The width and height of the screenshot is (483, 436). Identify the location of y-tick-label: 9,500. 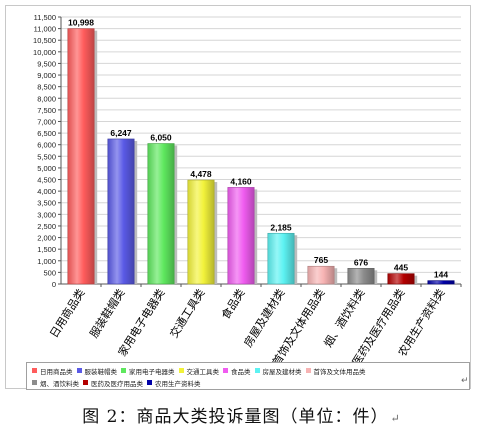
(46, 63).